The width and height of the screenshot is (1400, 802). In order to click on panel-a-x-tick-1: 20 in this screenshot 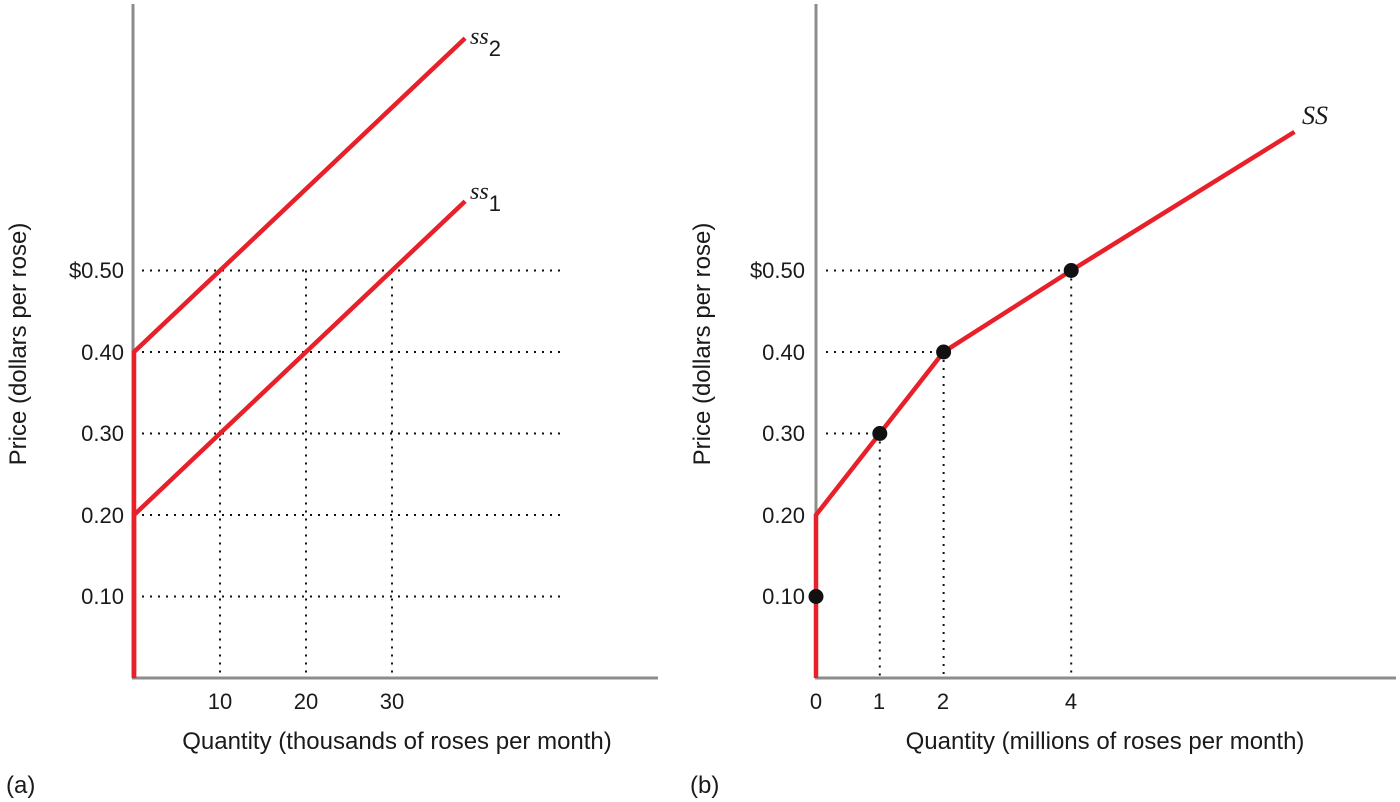, I will do `click(306, 701)`.